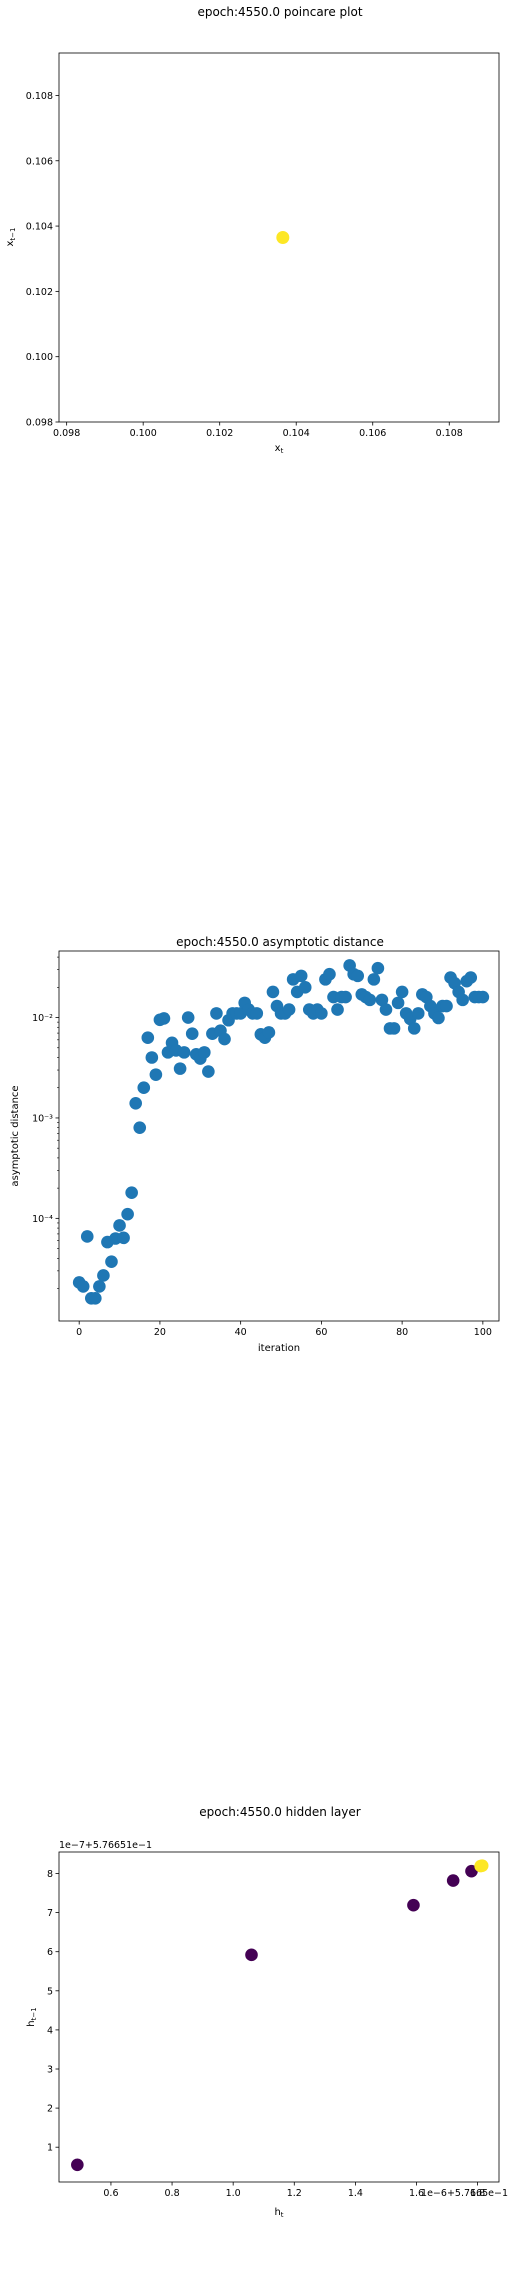 This screenshot has width=512, height=2269. I want to click on x-tick-label: 0, so click(79, 1332).